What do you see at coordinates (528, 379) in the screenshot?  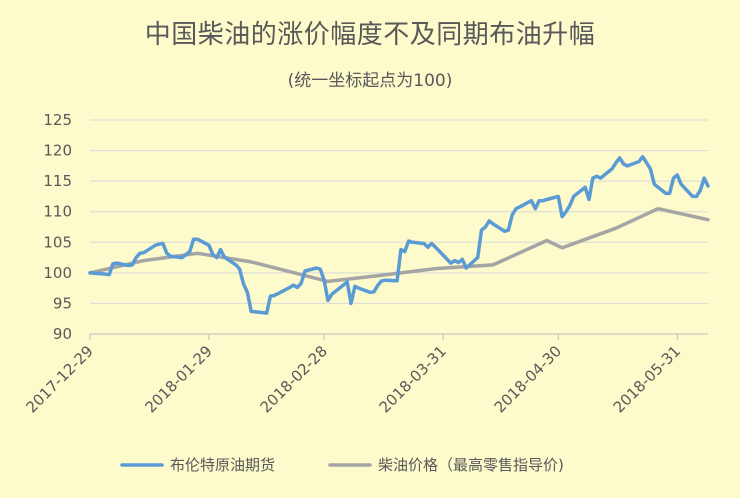 I see `x-tick-label: 2018-04-30` at bounding box center [528, 379].